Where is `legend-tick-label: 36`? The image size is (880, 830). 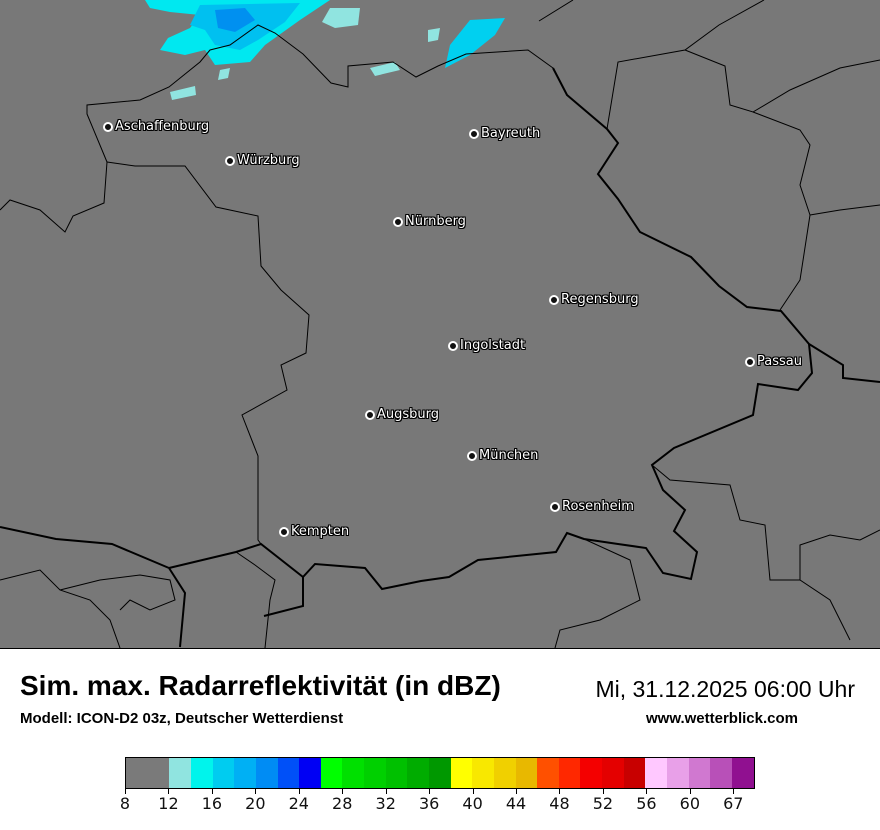
legend-tick-label: 36 is located at coordinates (429, 803).